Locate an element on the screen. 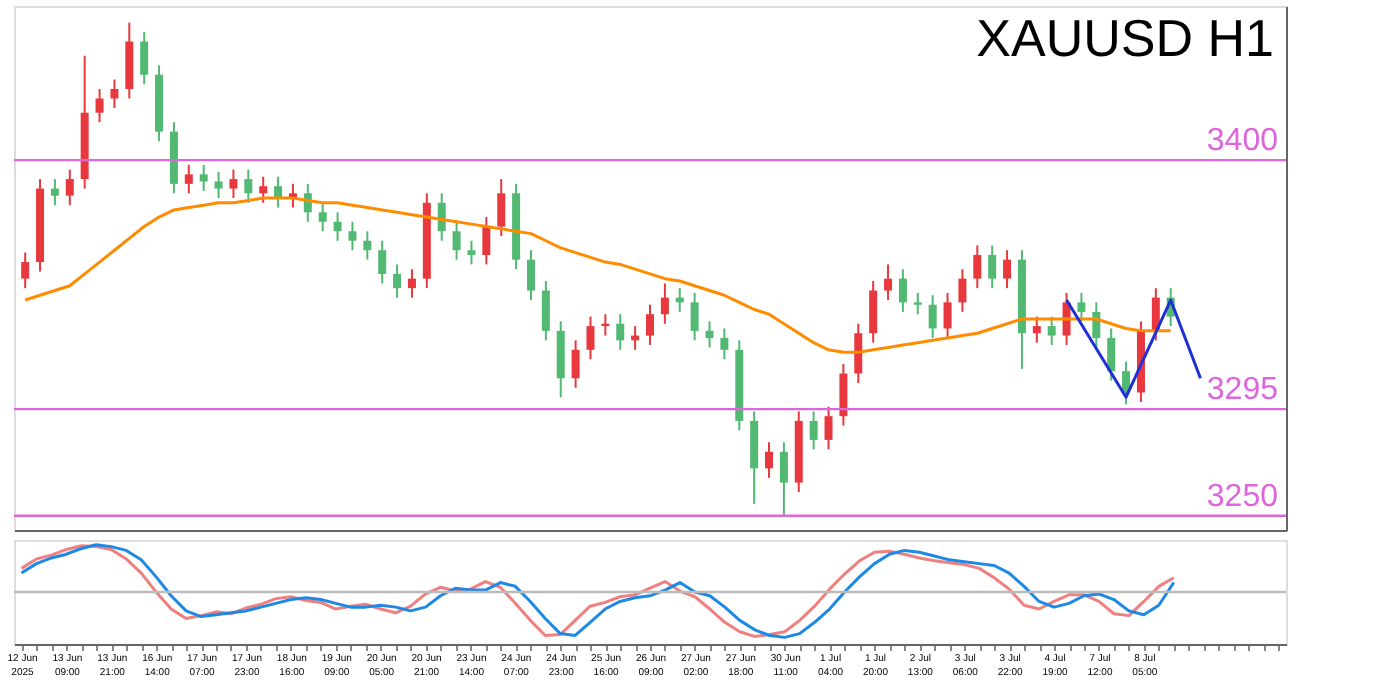 This screenshot has height=696, width=1384. ref-line-label: 3295 is located at coordinates (1242, 390).